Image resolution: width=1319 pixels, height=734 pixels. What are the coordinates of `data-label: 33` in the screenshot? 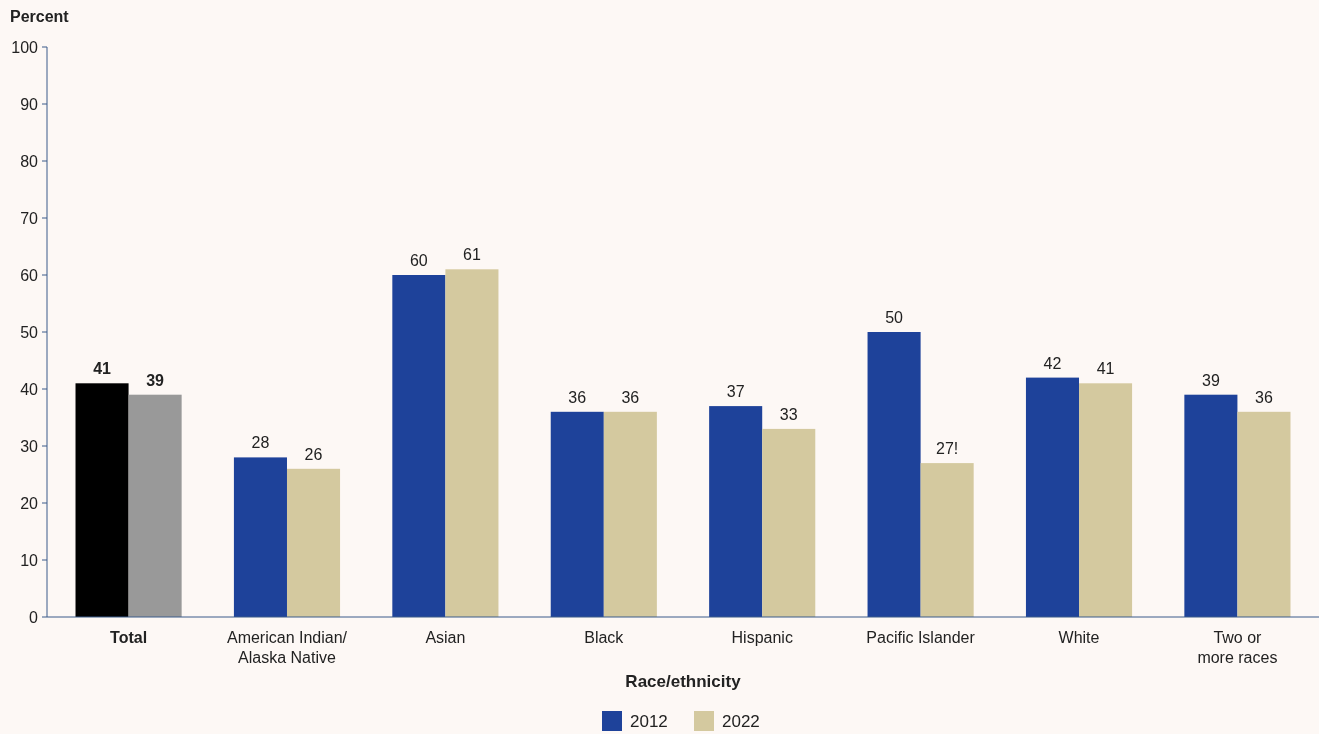 It's located at (788, 414).